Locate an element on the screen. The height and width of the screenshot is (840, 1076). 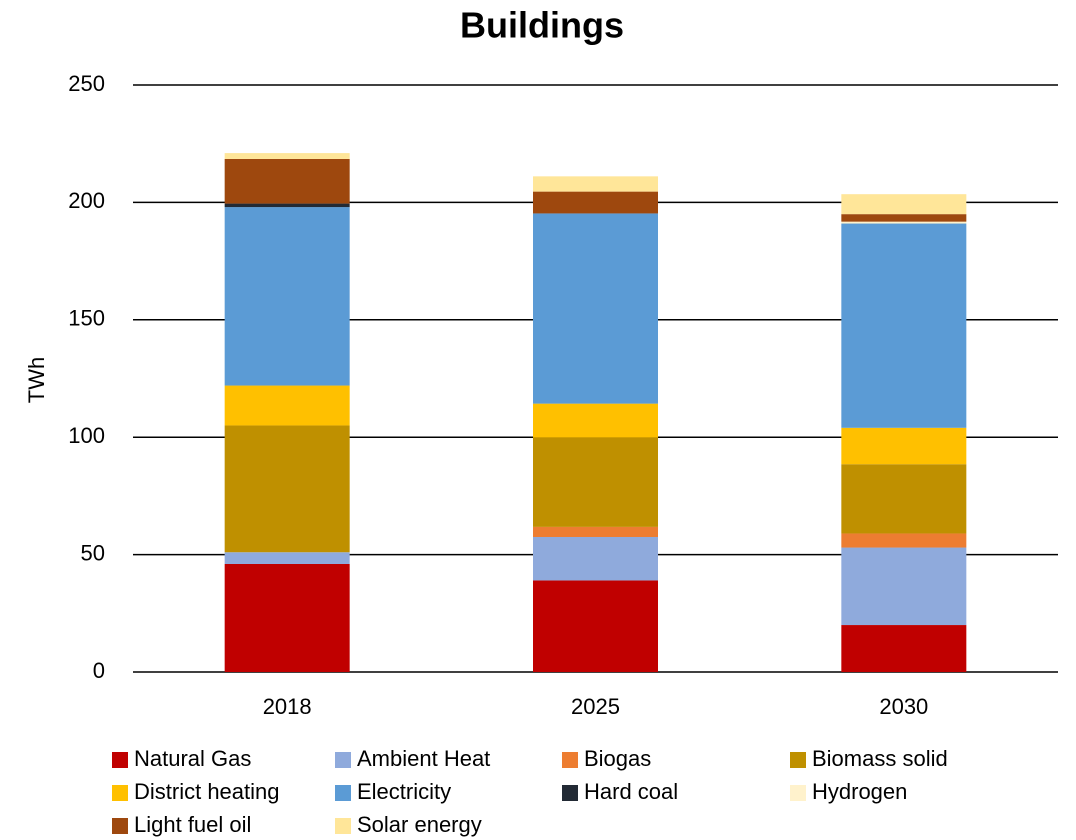
y-tick-label: 250 is located at coordinates (86, 83).